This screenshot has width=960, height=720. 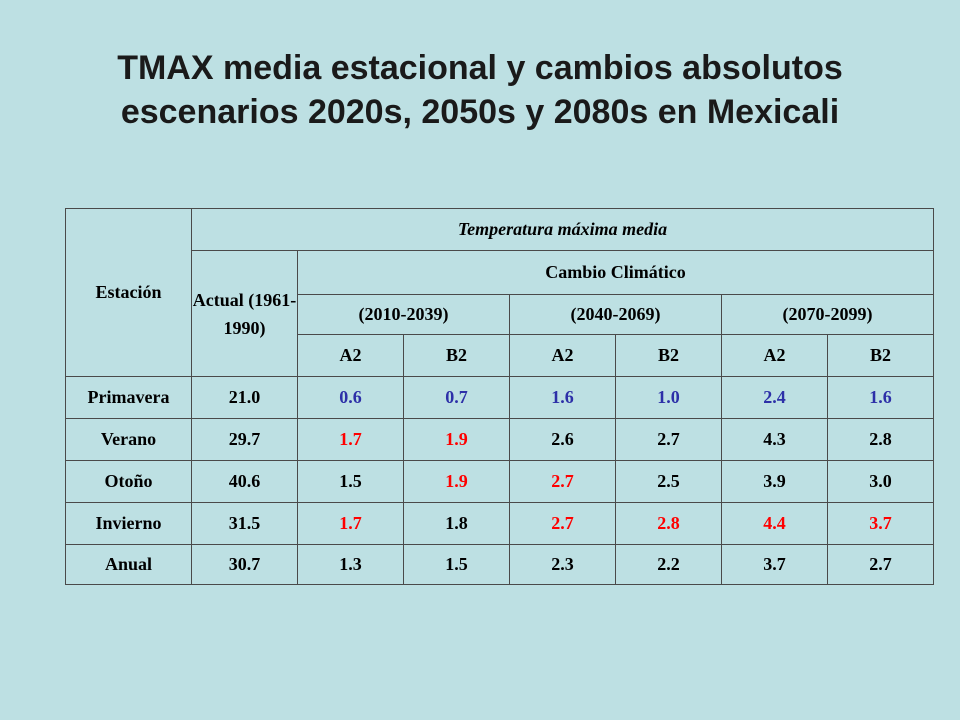 I want to click on change-value: 1.8, so click(x=456, y=523).